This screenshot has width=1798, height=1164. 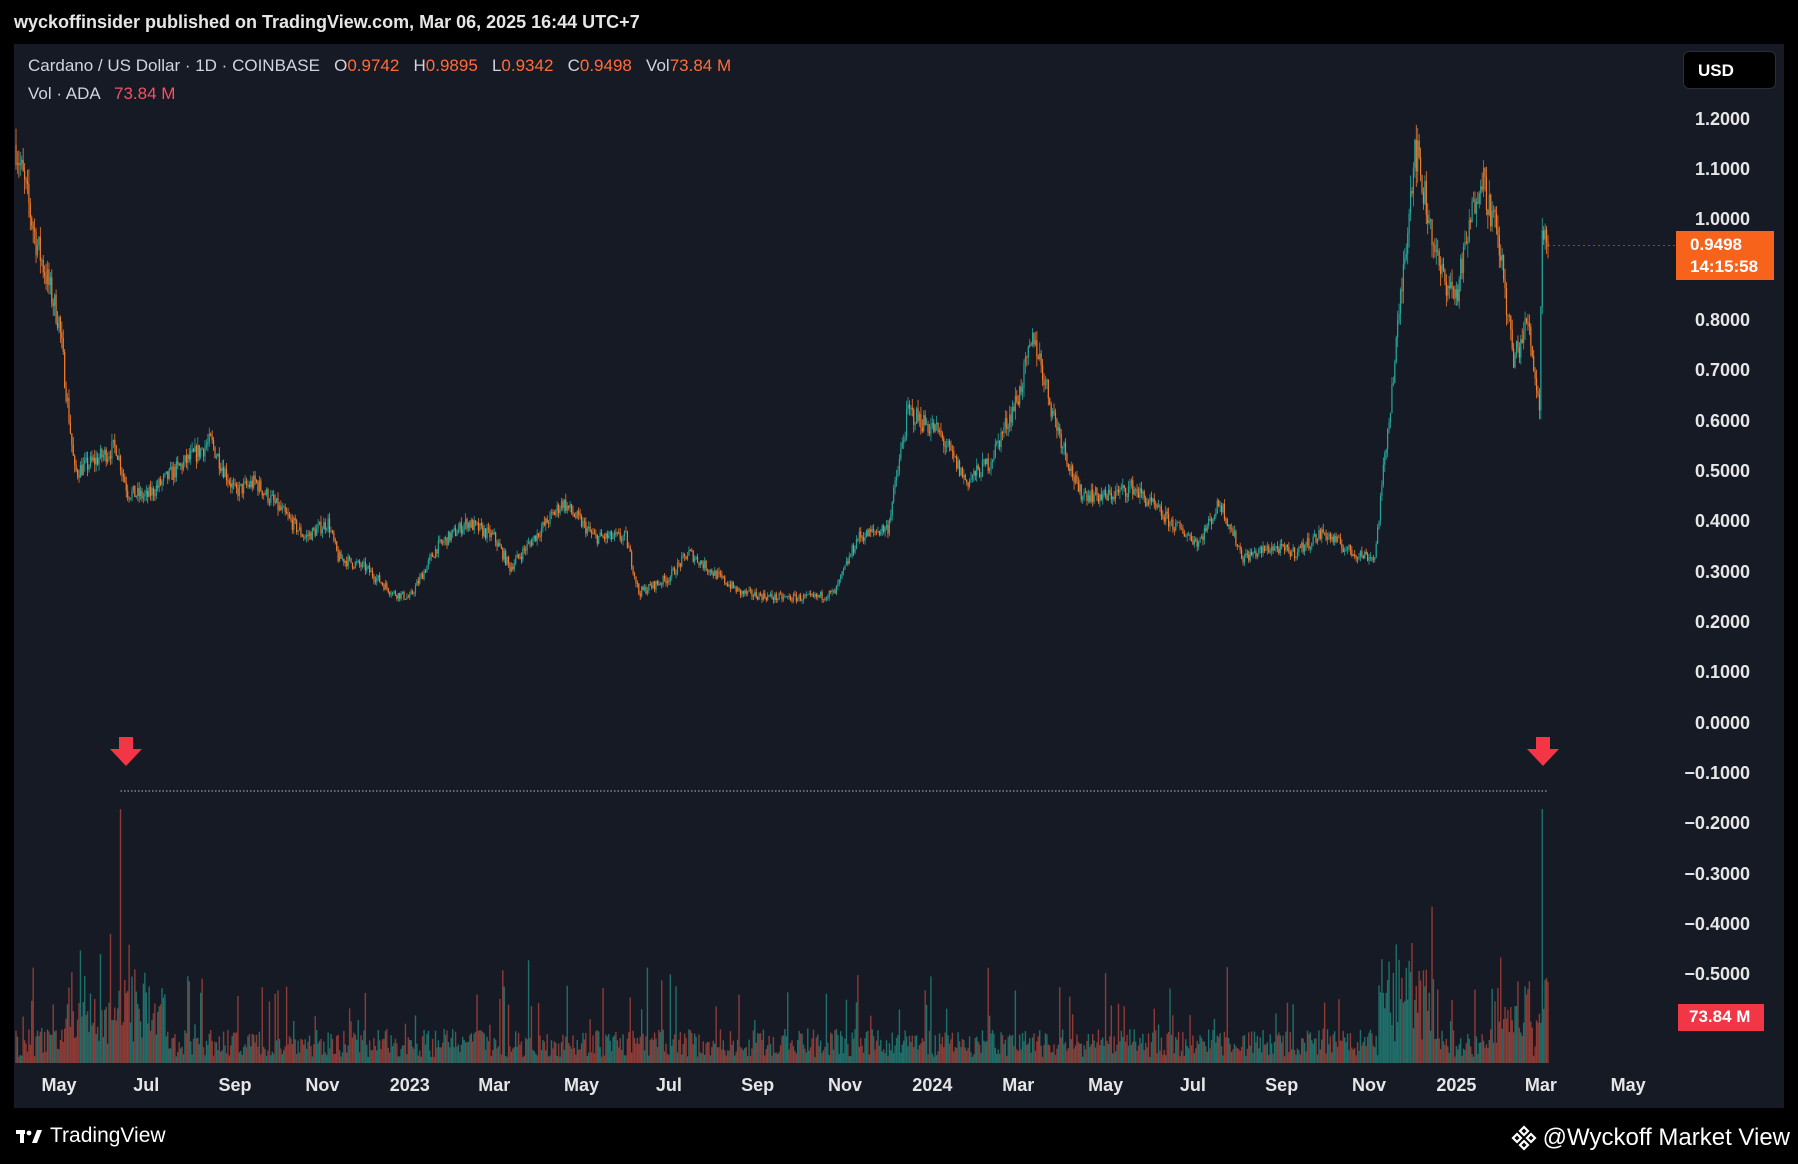 What do you see at coordinates (1729, 70) in the screenshot?
I see `currency-button: USD` at bounding box center [1729, 70].